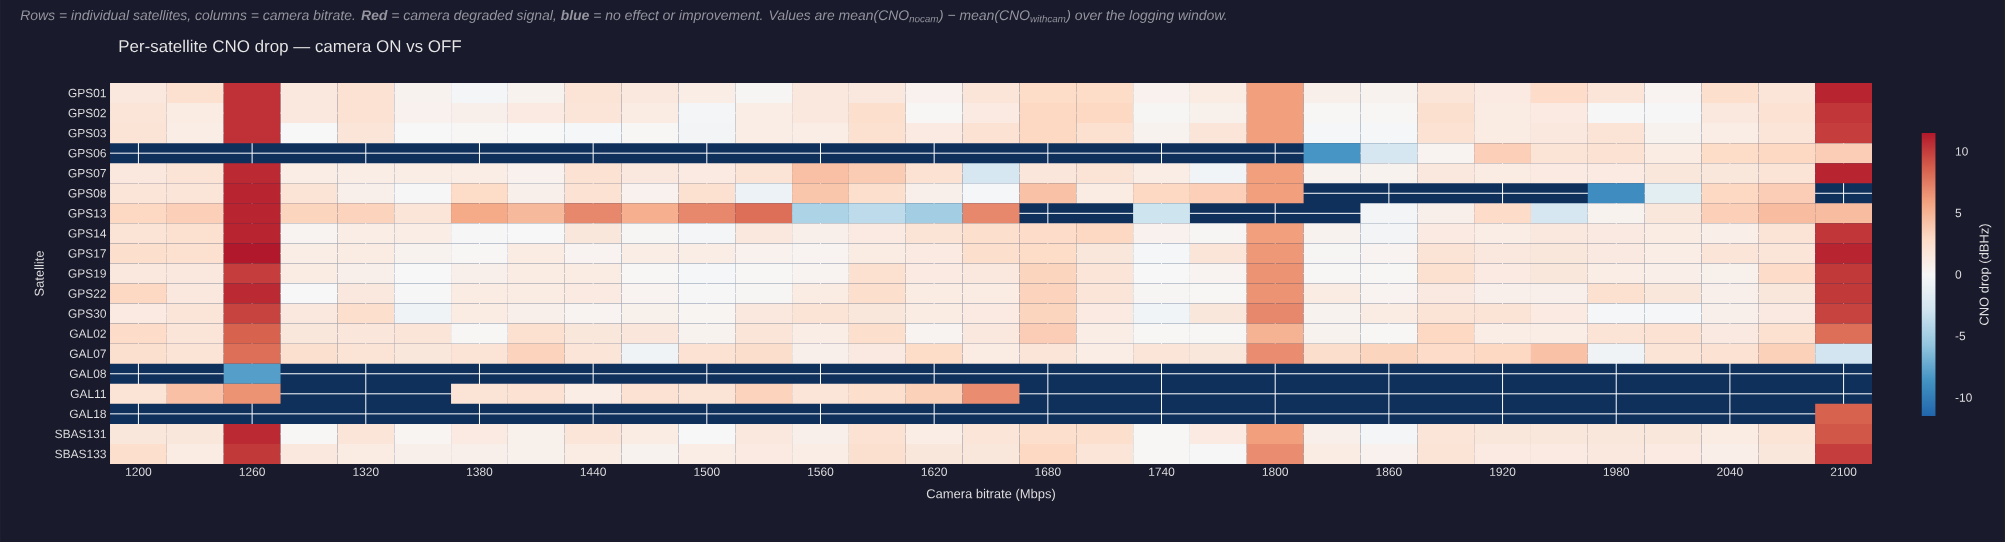  Describe the element at coordinates (87, 333) in the screenshot. I see `y-tick-label: GAL02` at that location.